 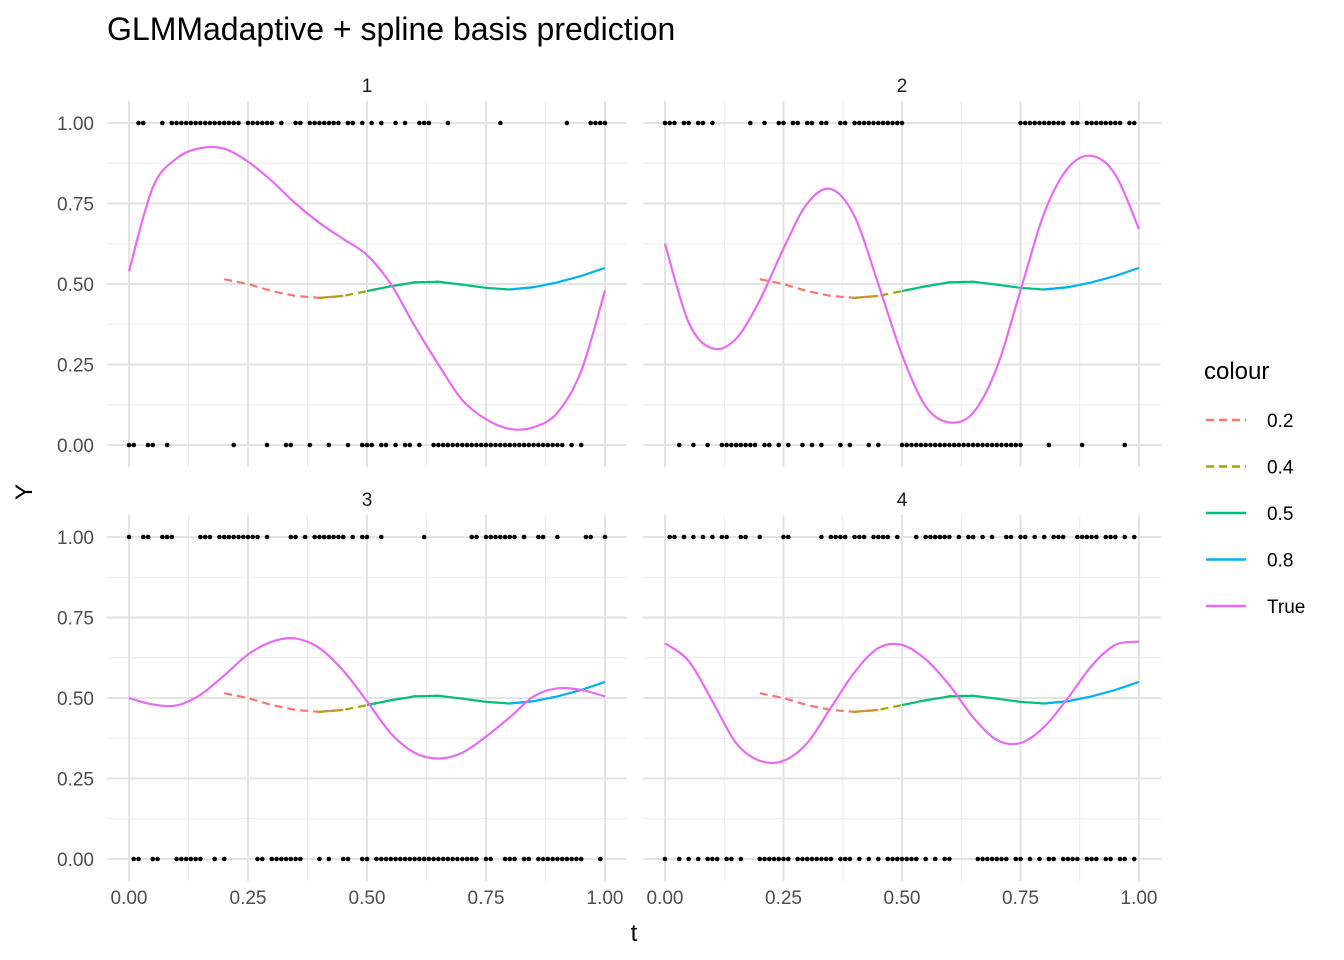 I want to click on facet-strip-label: 2, so click(x=902, y=86).